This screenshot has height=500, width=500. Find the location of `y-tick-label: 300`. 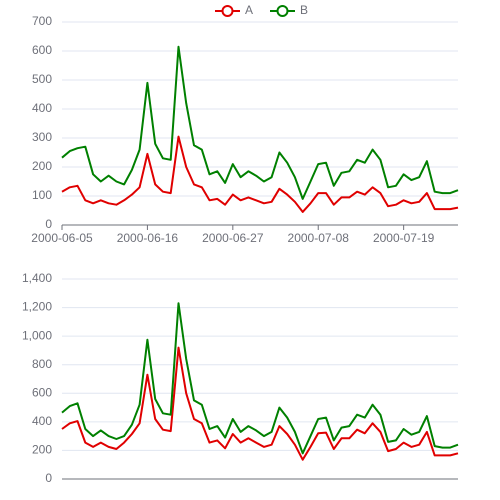

y-tick-label: 300 is located at coordinates (42, 137).